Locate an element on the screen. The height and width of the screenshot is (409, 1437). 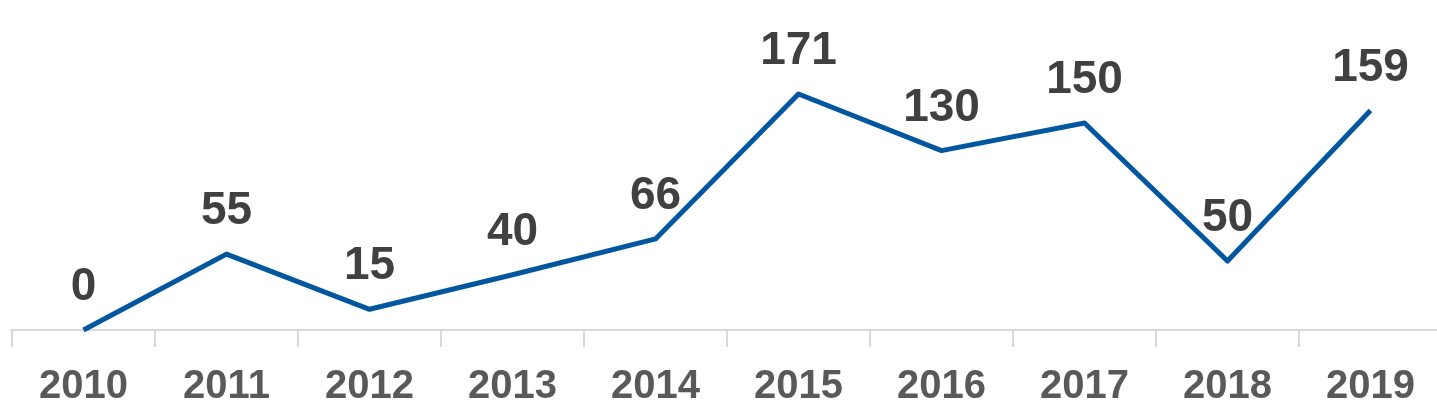
x-tick-label: 2014 is located at coordinates (656, 384).